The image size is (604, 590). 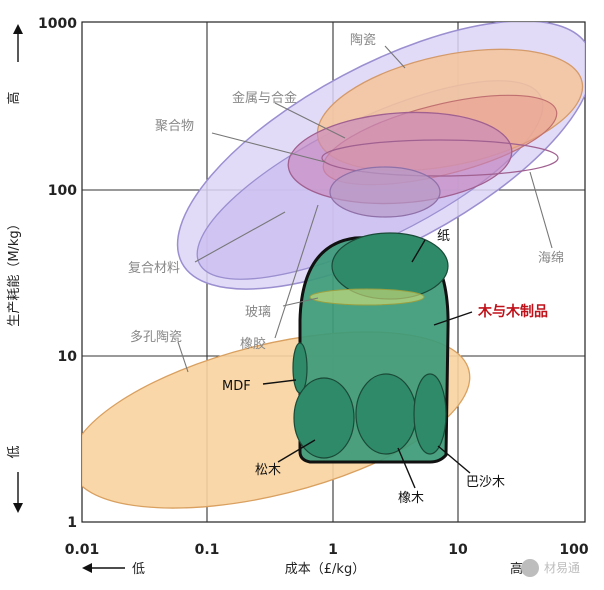 I want to click on label-composites: 复合材料, so click(x=154, y=268).